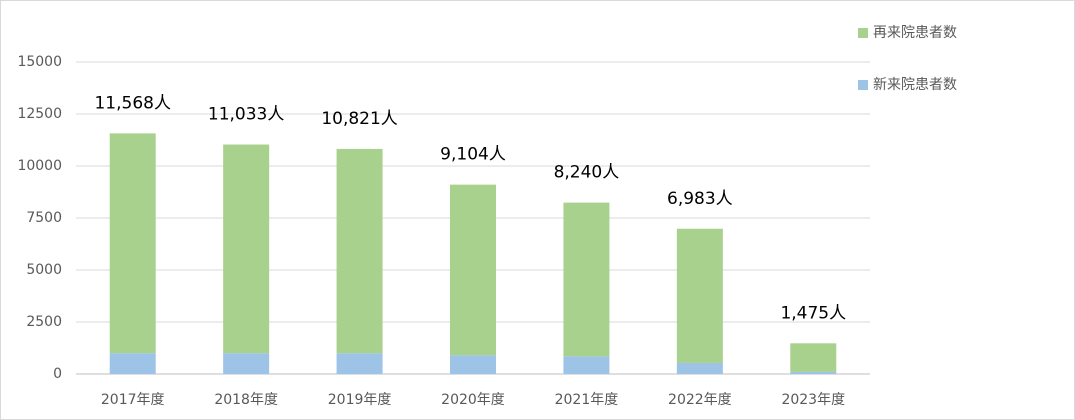 The width and height of the screenshot is (1075, 420). What do you see at coordinates (915, 33) in the screenshot?
I see `legend-label: 再来院患者数` at bounding box center [915, 33].